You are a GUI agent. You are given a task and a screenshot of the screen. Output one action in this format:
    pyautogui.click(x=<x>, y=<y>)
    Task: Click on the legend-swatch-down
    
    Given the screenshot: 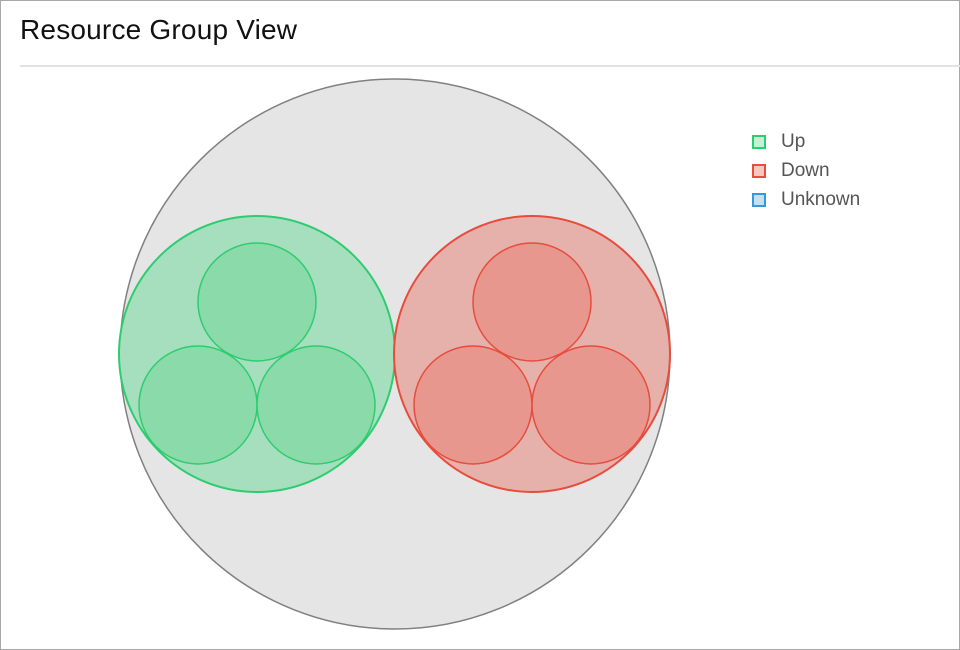 What is the action you would take?
    pyautogui.click(x=759, y=170)
    